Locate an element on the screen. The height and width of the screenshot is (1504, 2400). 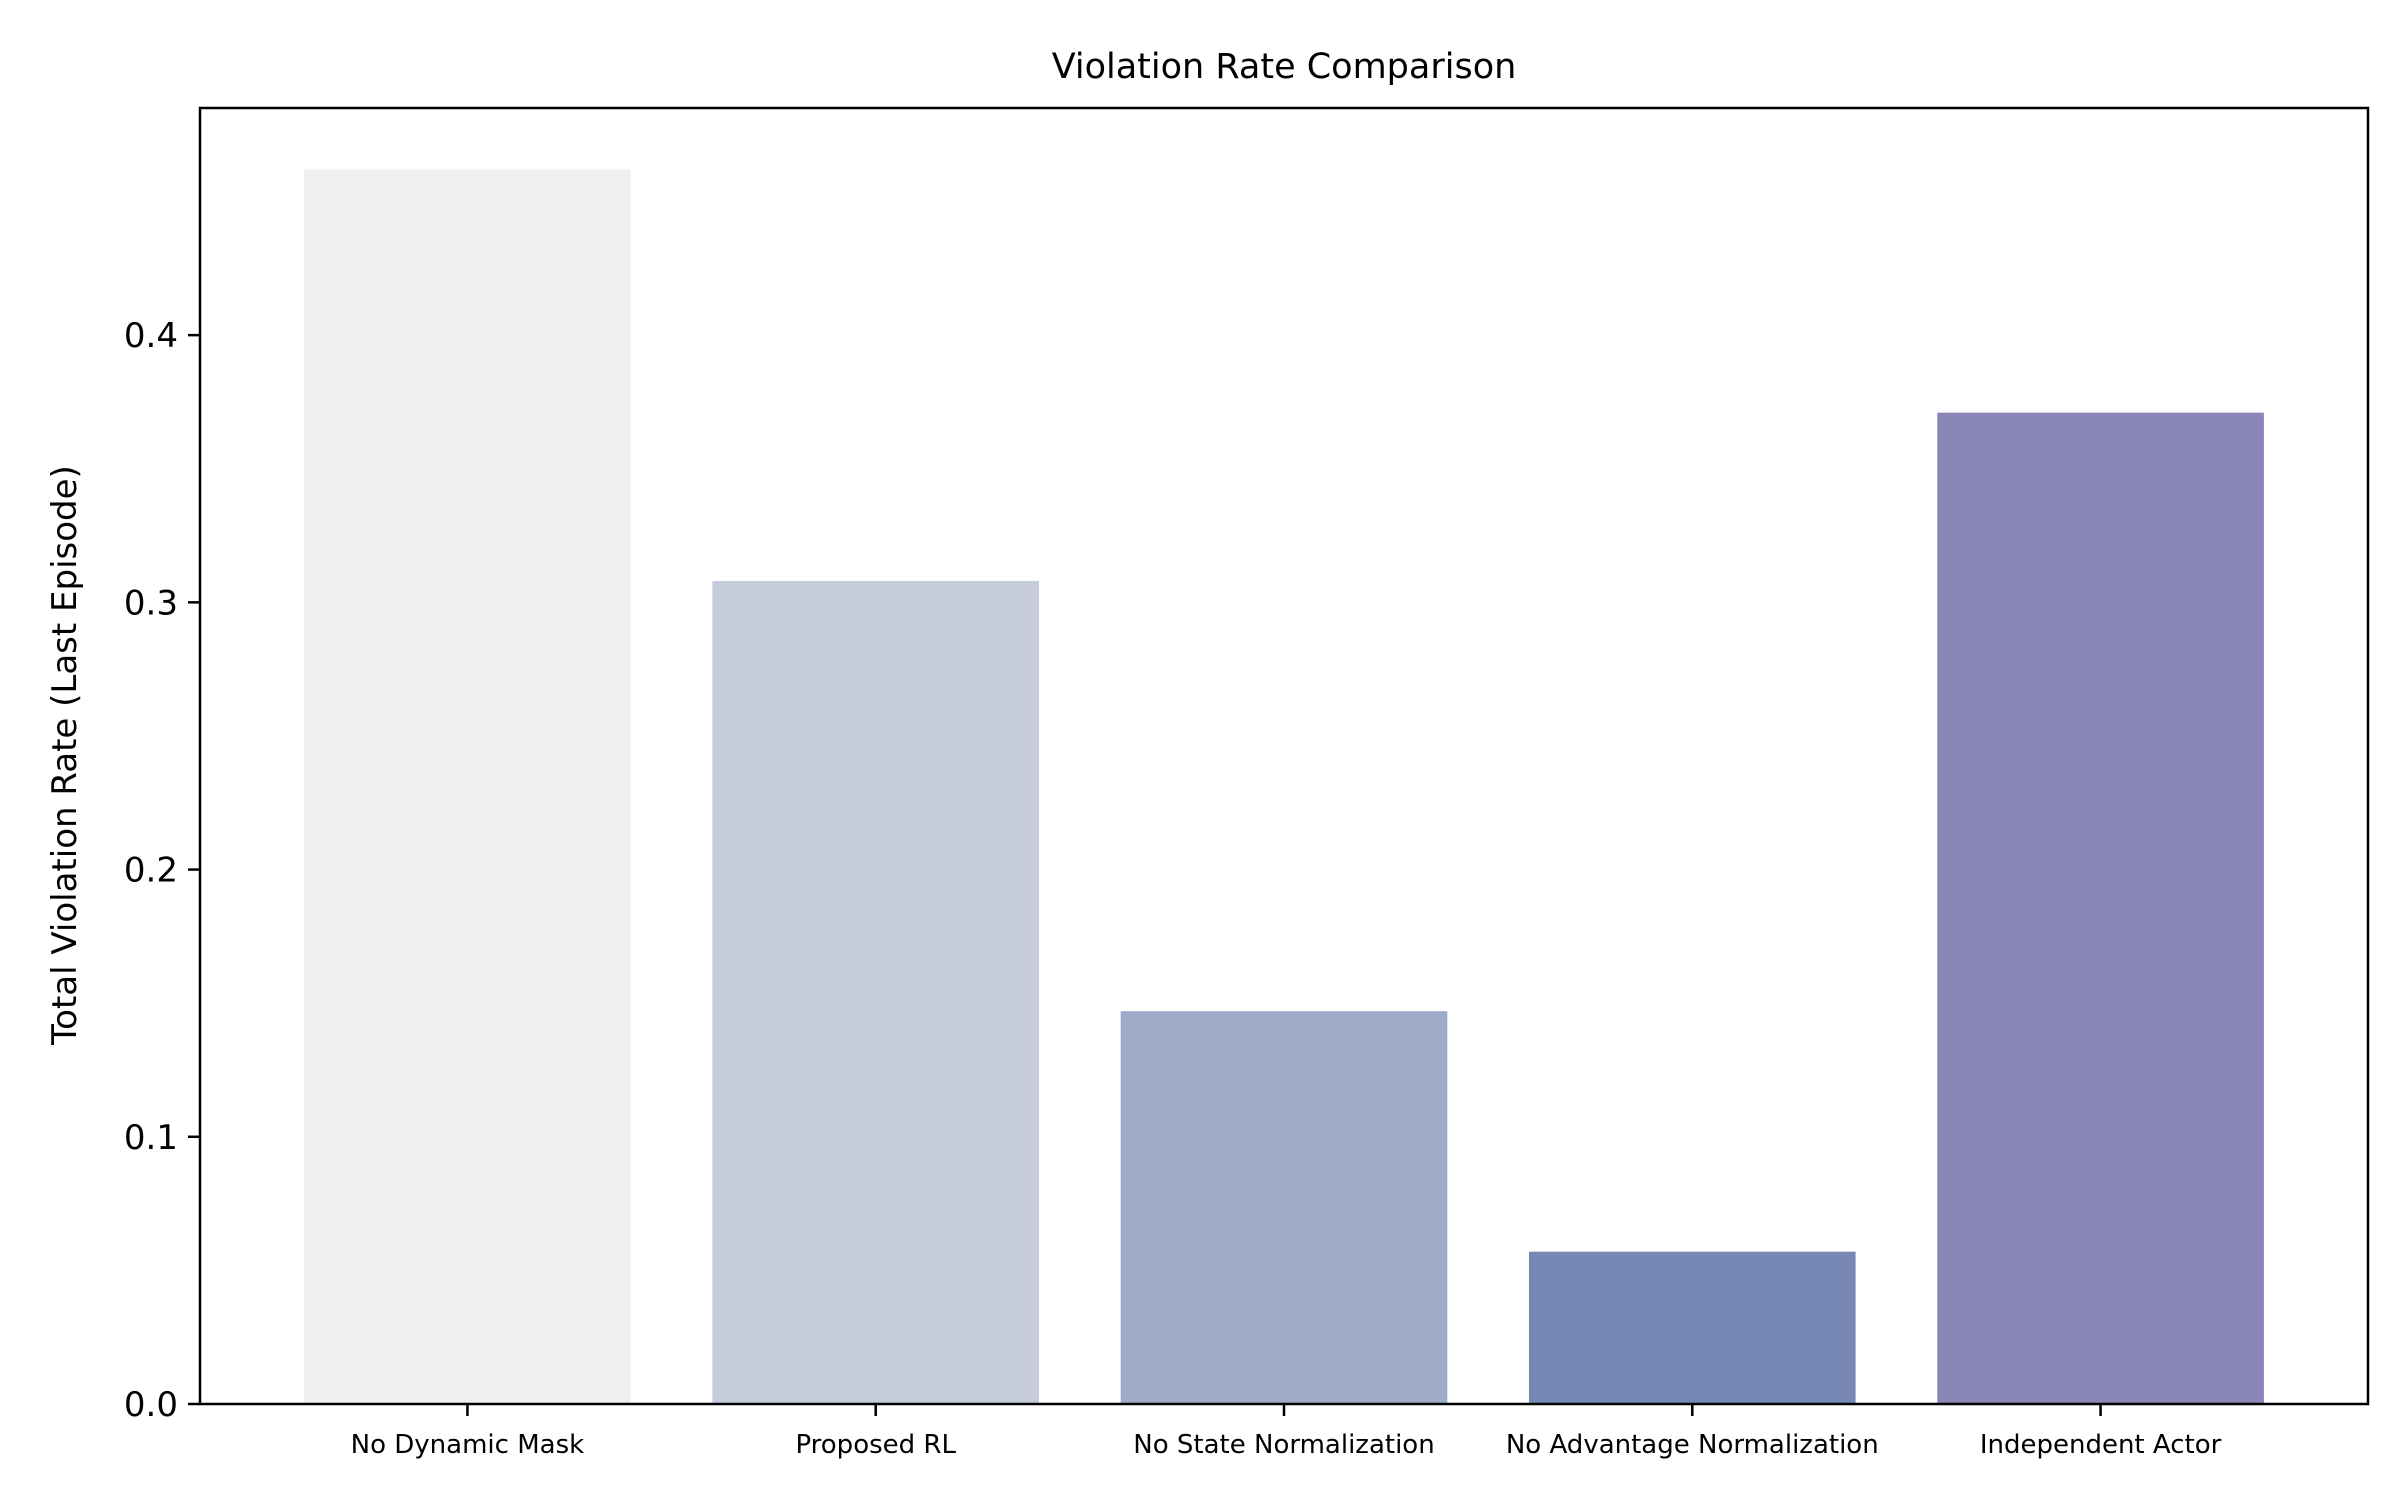
x-tick-label-1: Proposed RL is located at coordinates (875, 1445).